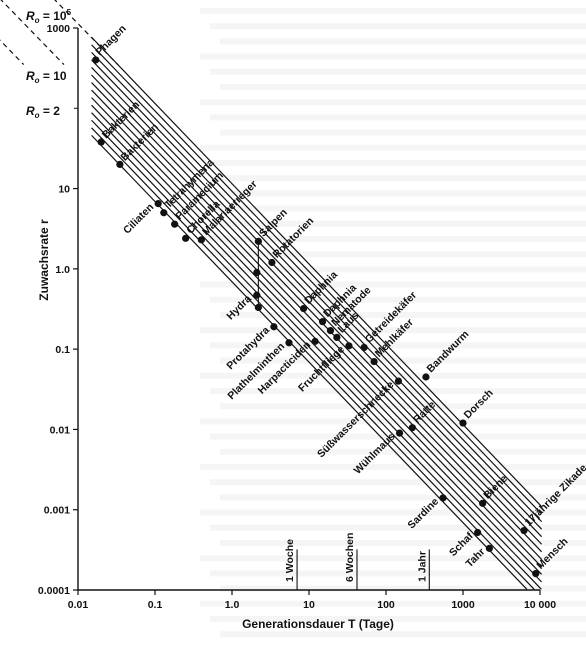  I want to click on x-tick-label: 0.01, so click(78, 605).